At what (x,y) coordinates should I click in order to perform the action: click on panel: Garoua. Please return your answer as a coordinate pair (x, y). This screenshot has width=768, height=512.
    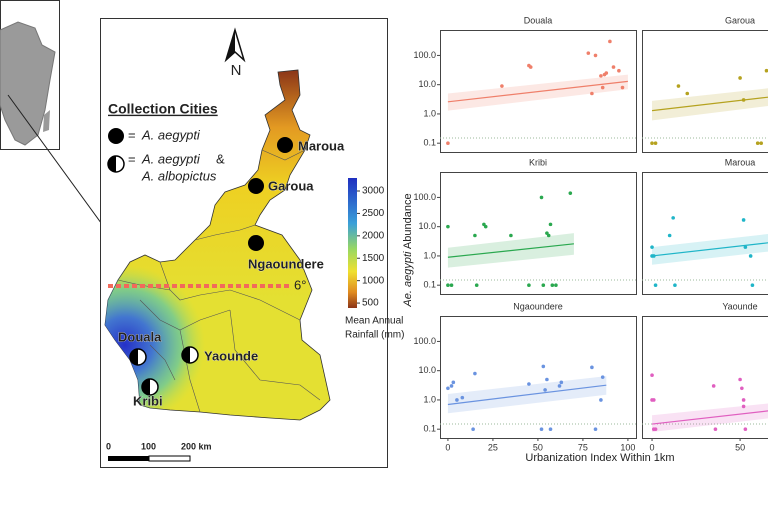
    Looking at the image, I should click on (705, 84).